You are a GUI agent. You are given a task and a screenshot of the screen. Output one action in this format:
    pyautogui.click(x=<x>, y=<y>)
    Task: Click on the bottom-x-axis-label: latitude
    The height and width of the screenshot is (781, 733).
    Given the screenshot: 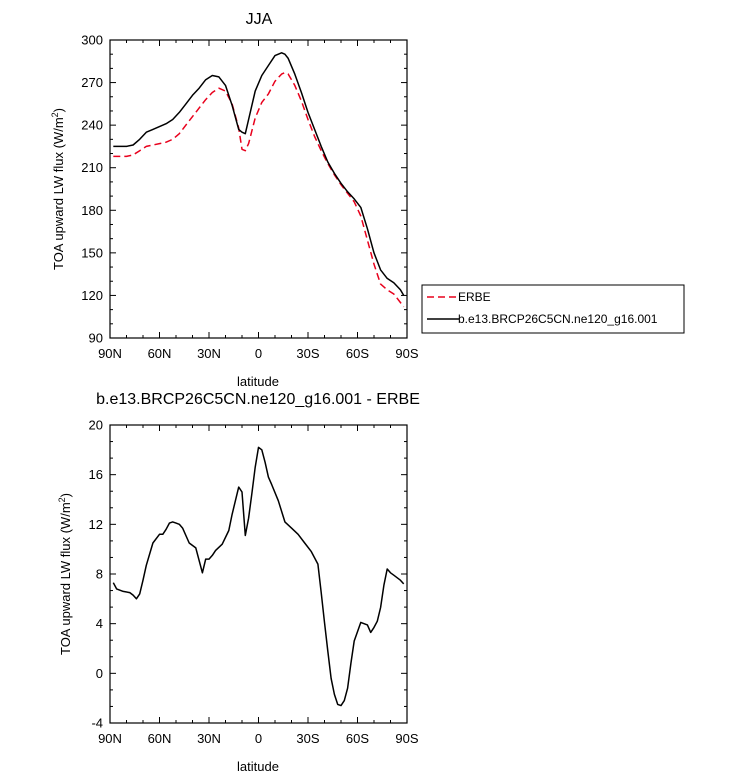 What is the action you would take?
    pyautogui.click(x=258, y=766)
    